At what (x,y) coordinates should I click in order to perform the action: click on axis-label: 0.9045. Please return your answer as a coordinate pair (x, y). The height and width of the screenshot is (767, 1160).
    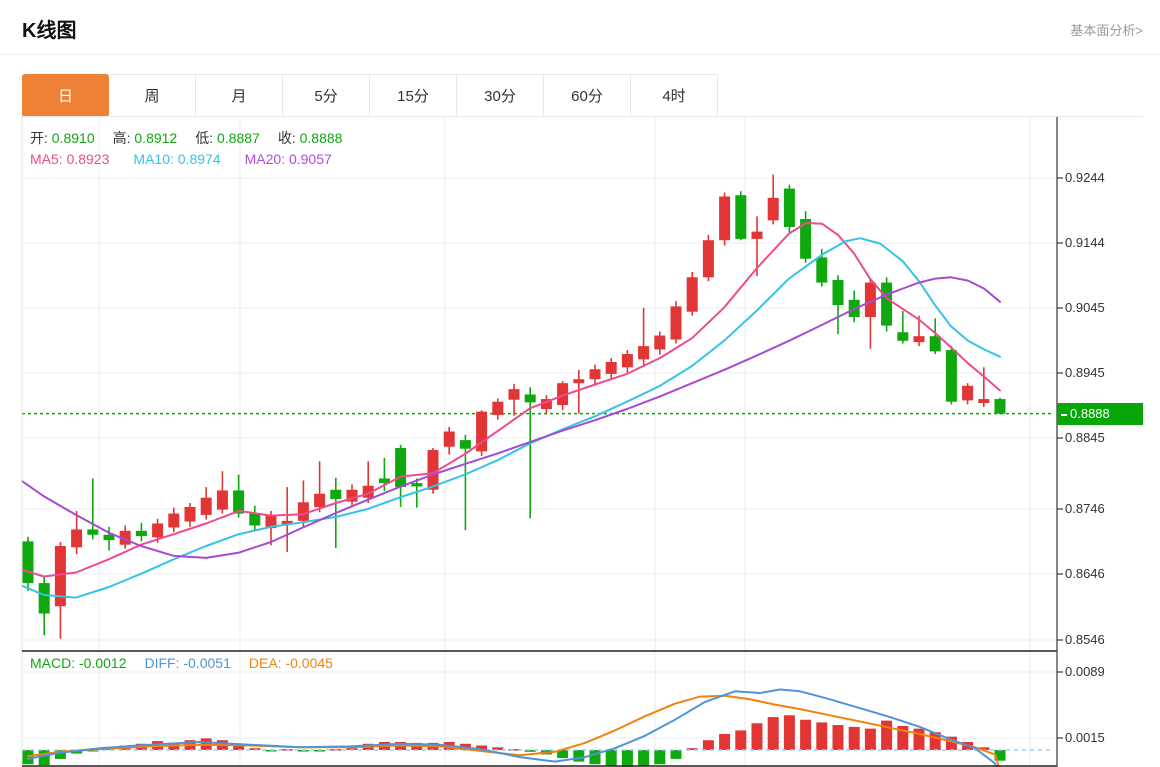
    Looking at the image, I should click on (1085, 307).